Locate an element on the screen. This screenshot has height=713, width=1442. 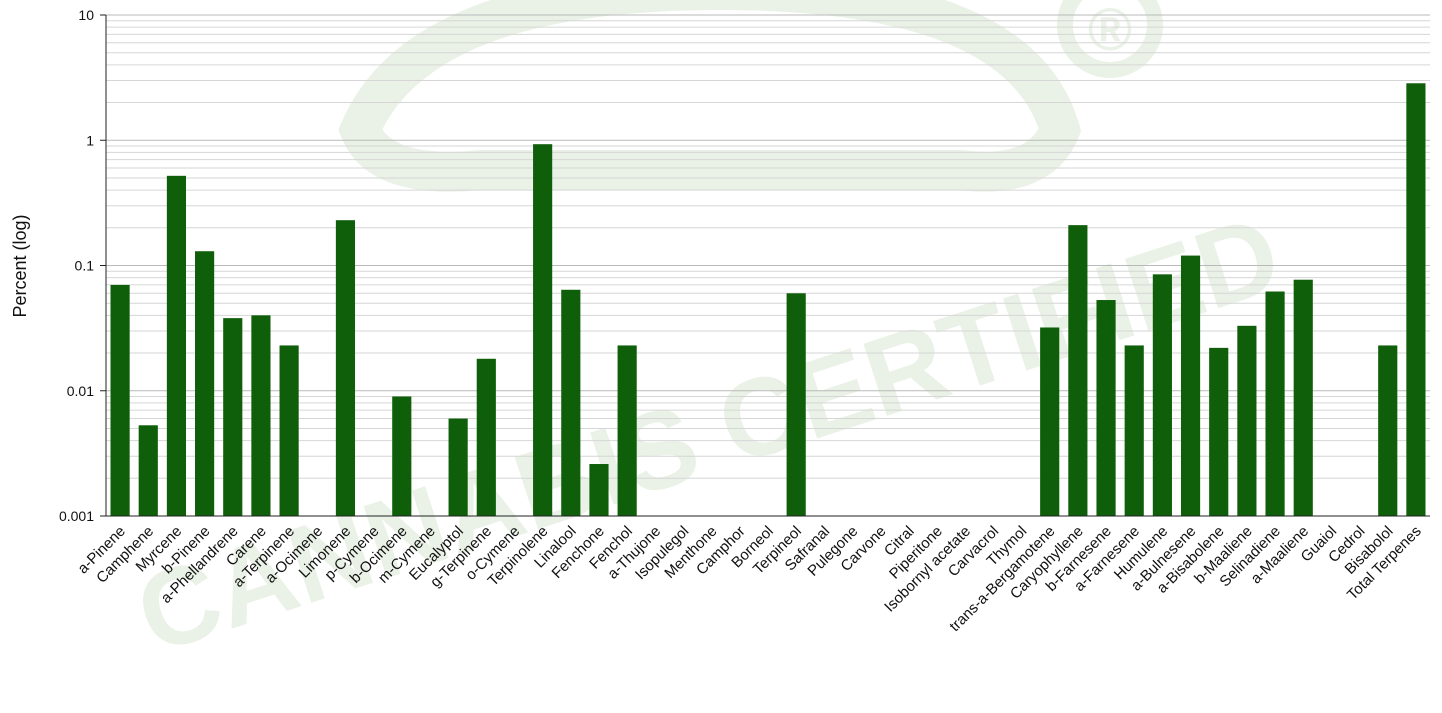
y-tick-label: 1 is located at coordinates (90, 140).